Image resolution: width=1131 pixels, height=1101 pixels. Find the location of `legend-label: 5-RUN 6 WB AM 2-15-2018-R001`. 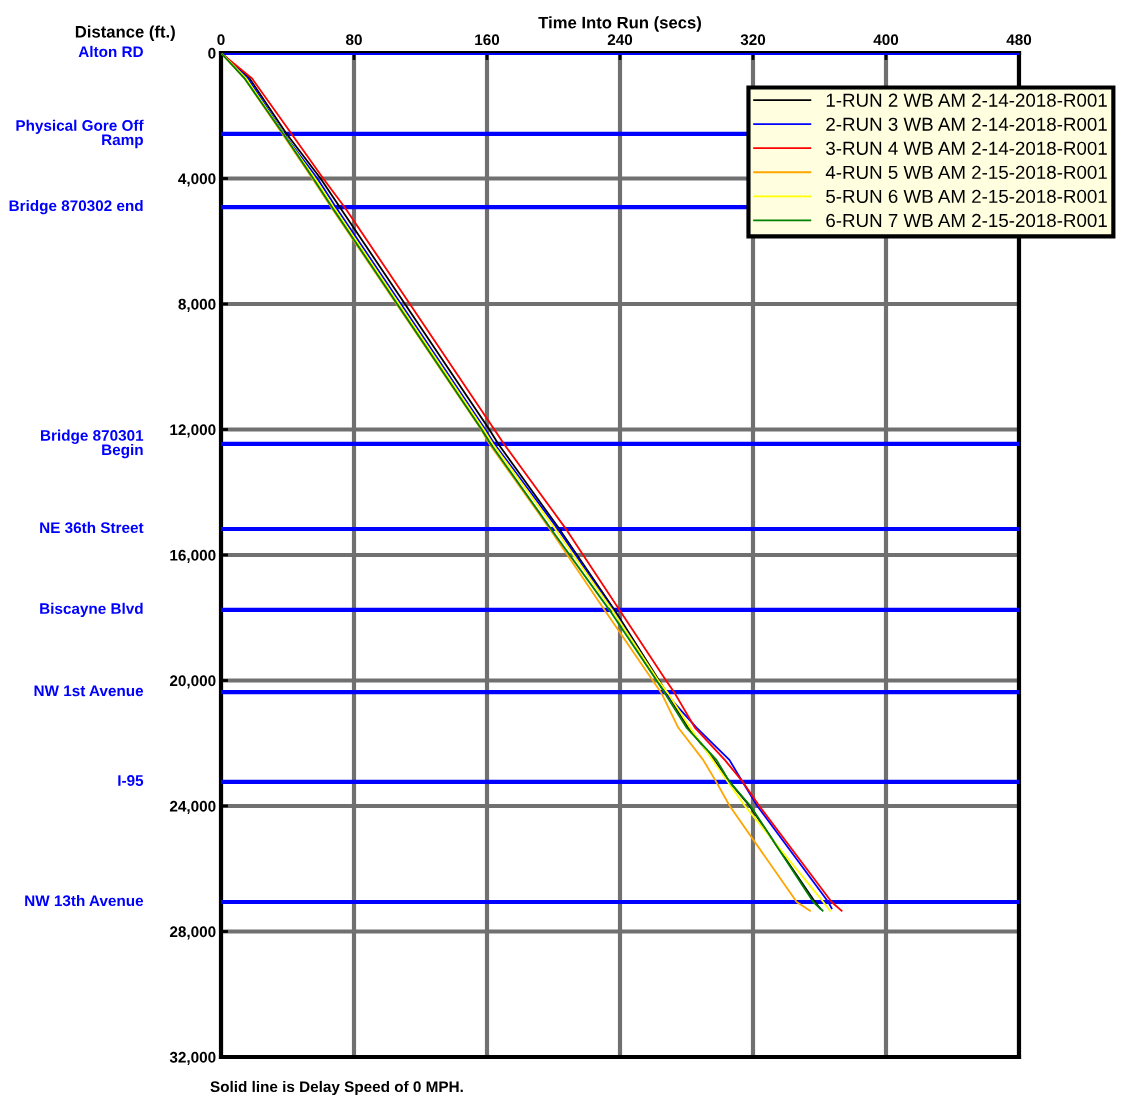

legend-label: 5-RUN 6 WB AM 2-15-2018-R001 is located at coordinates (966, 196).